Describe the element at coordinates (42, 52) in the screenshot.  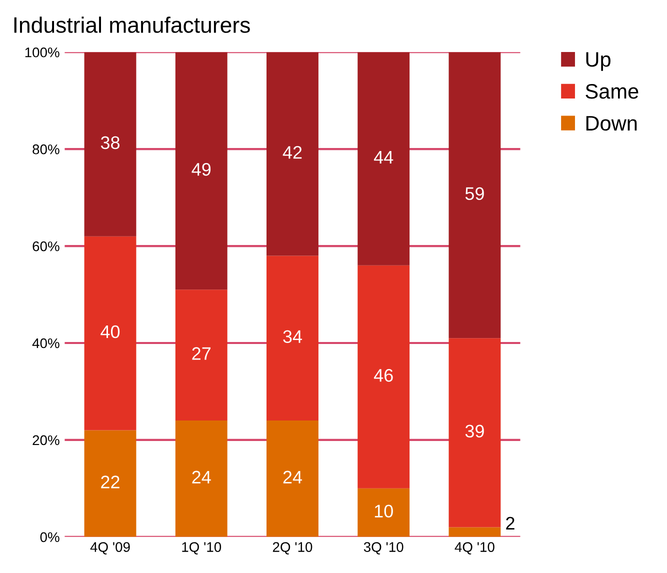
I see `y-tick-label: 100%` at that location.